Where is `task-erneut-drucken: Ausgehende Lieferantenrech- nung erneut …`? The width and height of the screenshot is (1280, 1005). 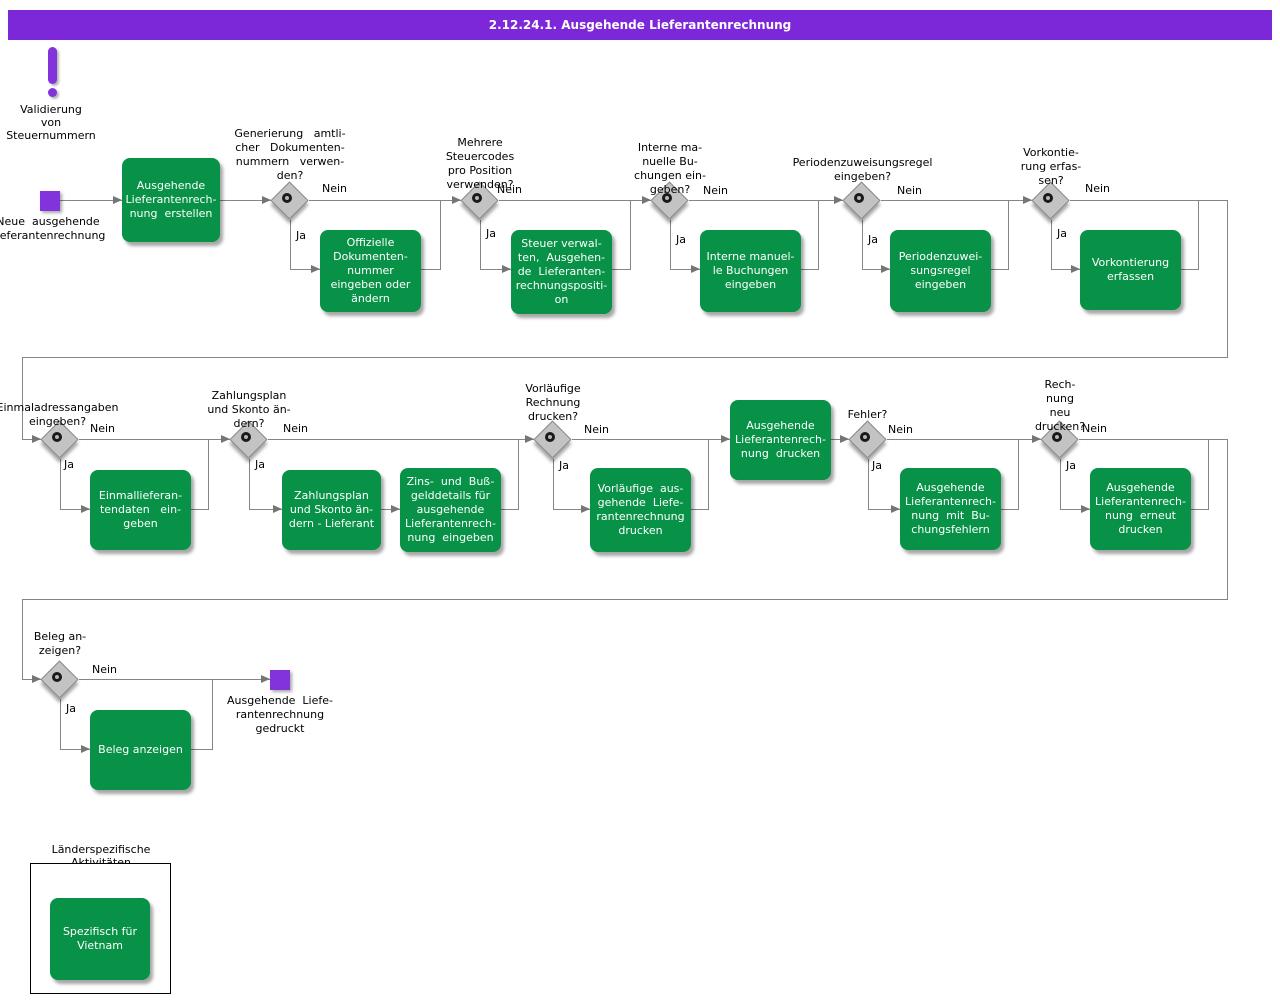
task-erneut-drucken: Ausgehende Lieferantenrech- nung erneut … is located at coordinates (1140, 509).